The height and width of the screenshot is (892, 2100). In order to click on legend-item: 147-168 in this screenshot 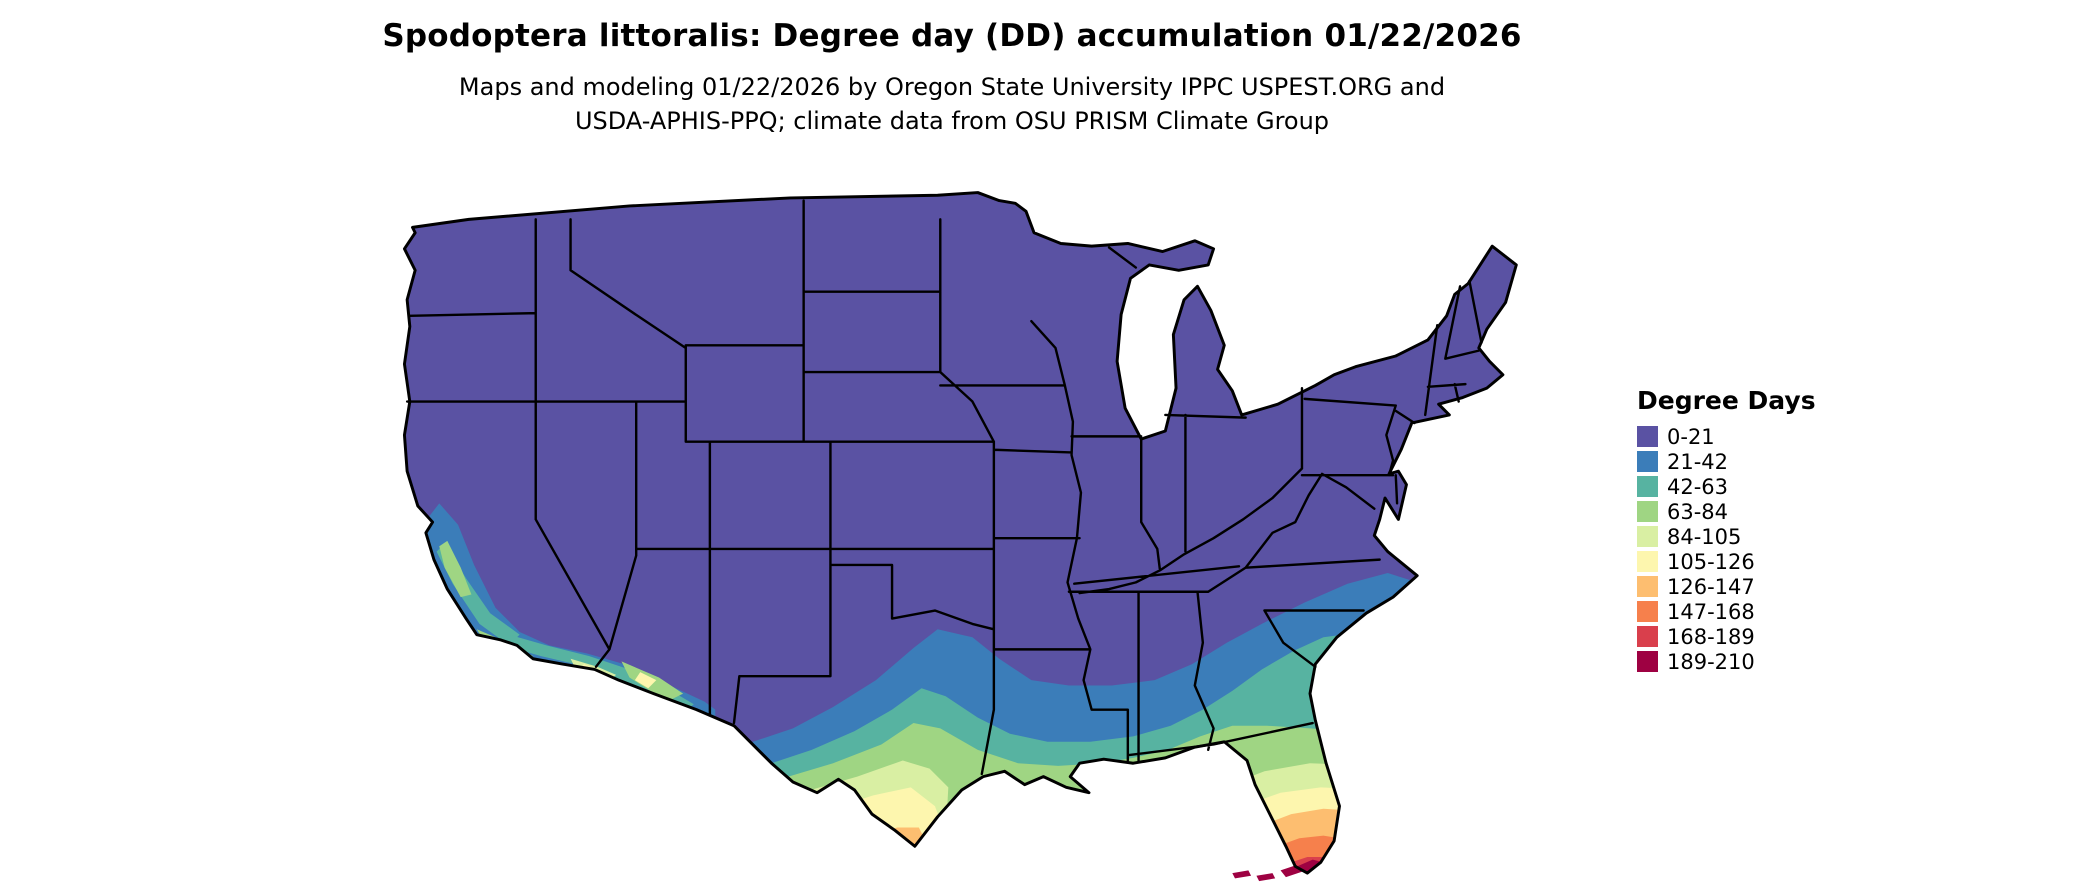, I will do `click(1726, 611)`.